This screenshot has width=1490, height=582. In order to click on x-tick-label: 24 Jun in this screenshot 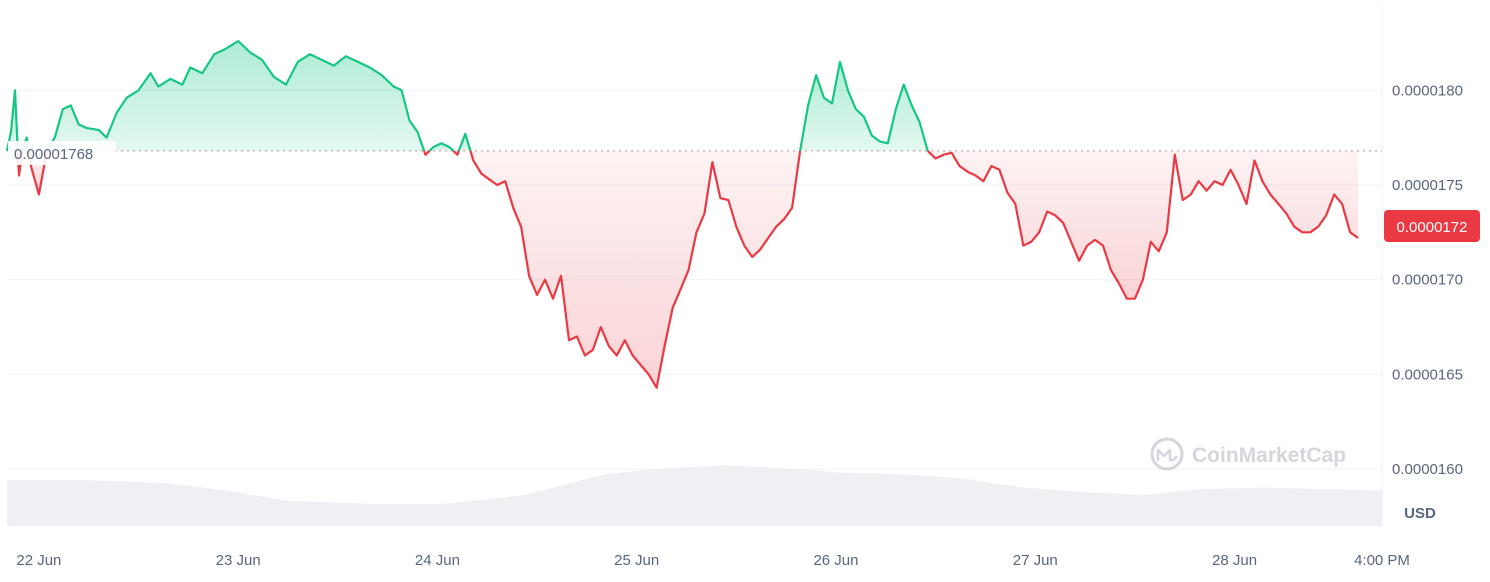, I will do `click(437, 560)`.